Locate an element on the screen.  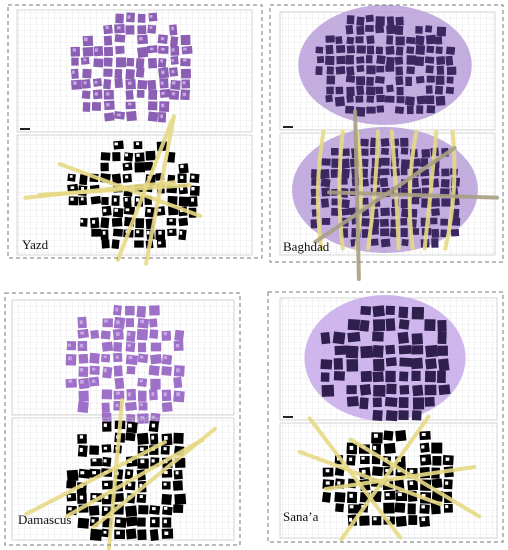
district-outline is located at coordinates (385, 358).